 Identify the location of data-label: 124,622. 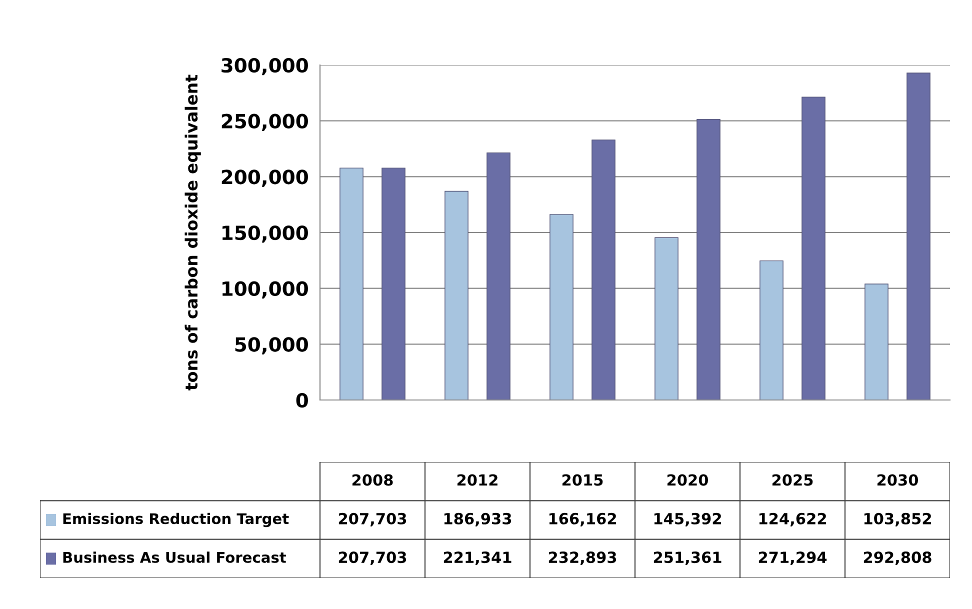
(792, 519).